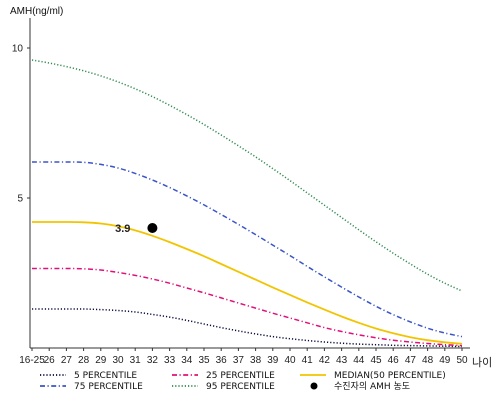 This screenshot has height=400, width=500. What do you see at coordinates (101, 360) in the screenshot?
I see `x-tick-label: 29` at bounding box center [101, 360].